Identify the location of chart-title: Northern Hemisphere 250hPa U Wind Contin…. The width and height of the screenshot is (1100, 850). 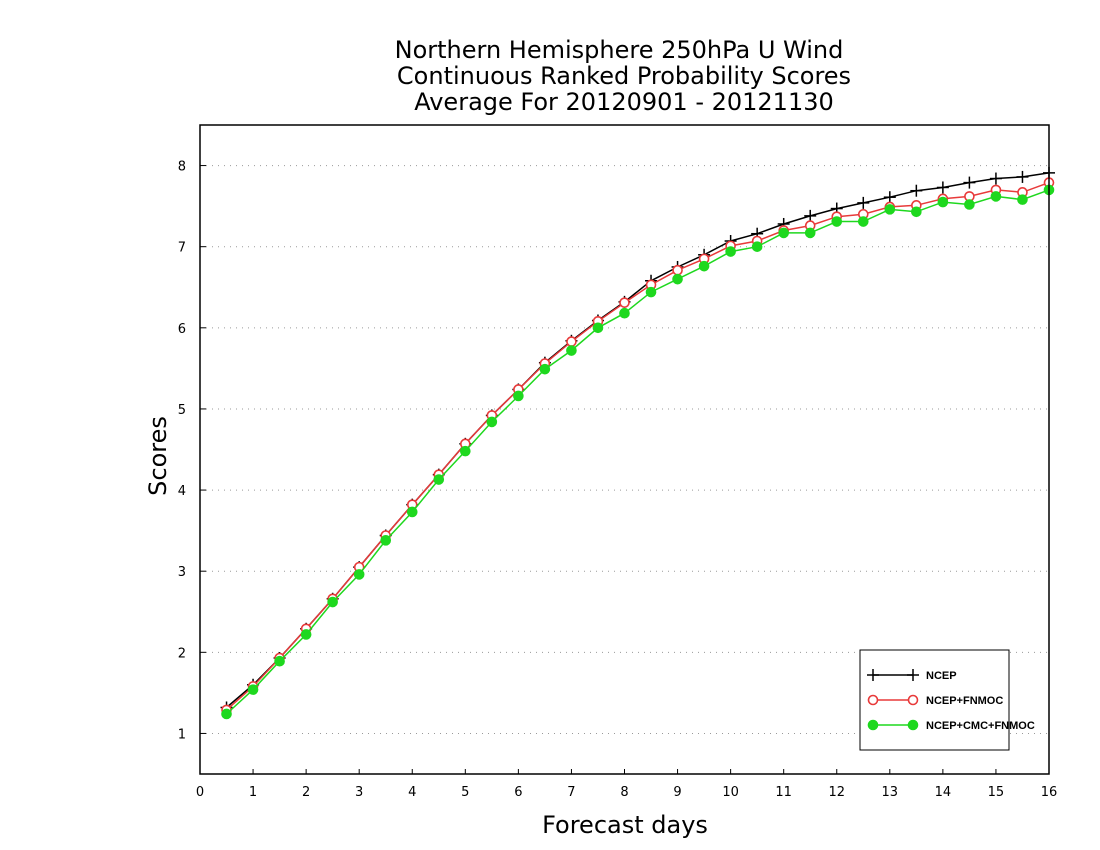
(623, 76).